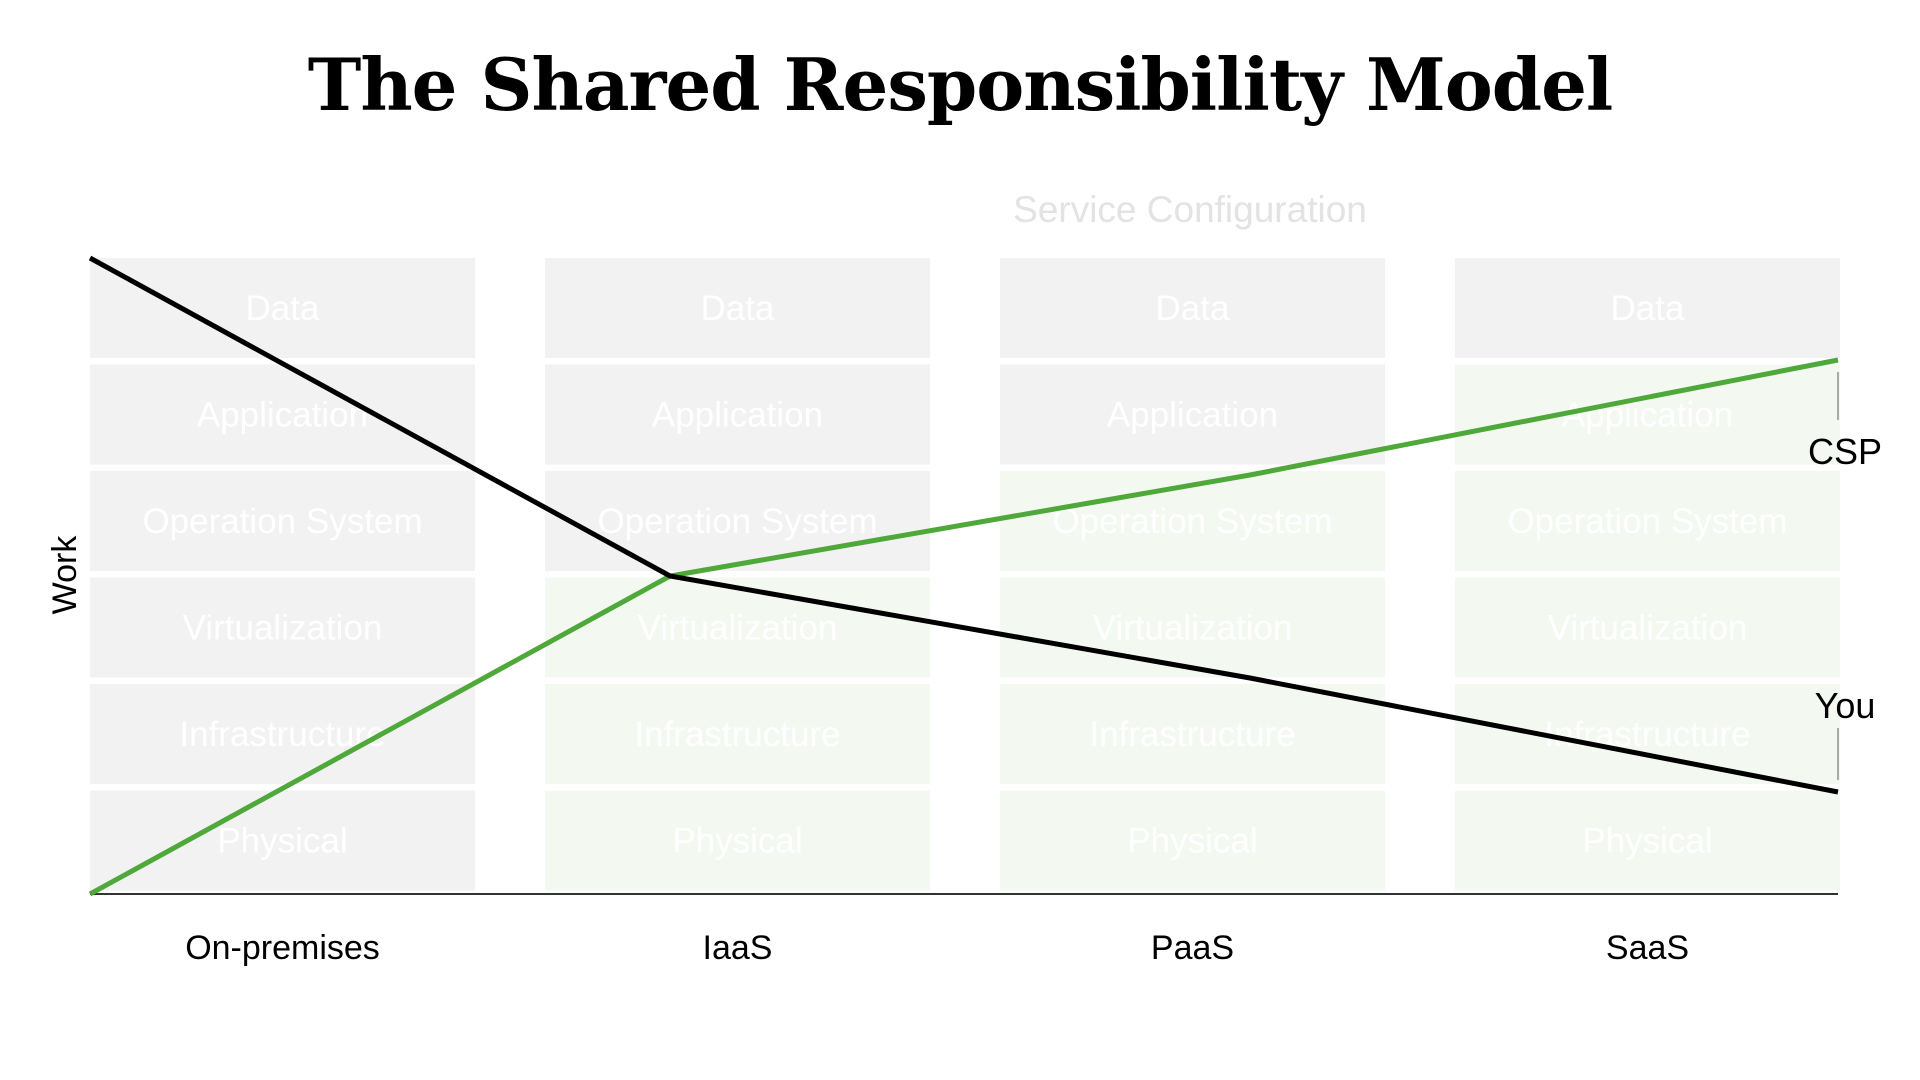 This screenshot has height=1080, width=1920. What do you see at coordinates (937, 948) in the screenshot?
I see `x-axis-labels: On-premises IaaS PaaS SaaS` at bounding box center [937, 948].